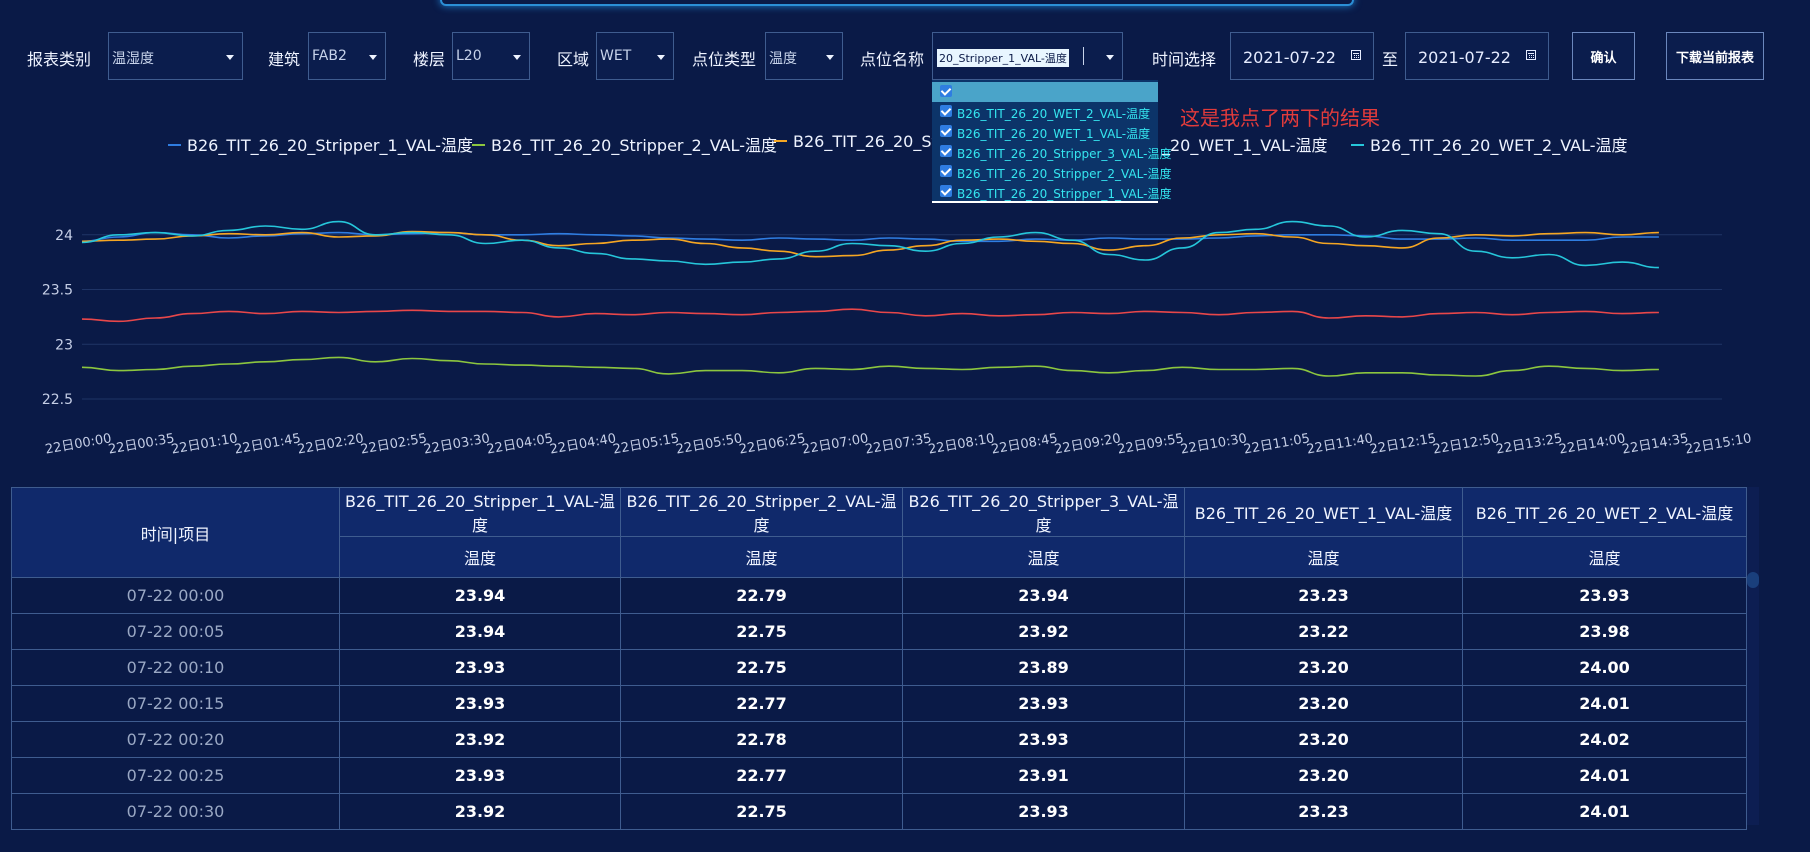 The width and height of the screenshot is (1810, 852). I want to click on option-label: B26_TIT_26_20_Stripper_3_VAL-温度, so click(1064, 154).